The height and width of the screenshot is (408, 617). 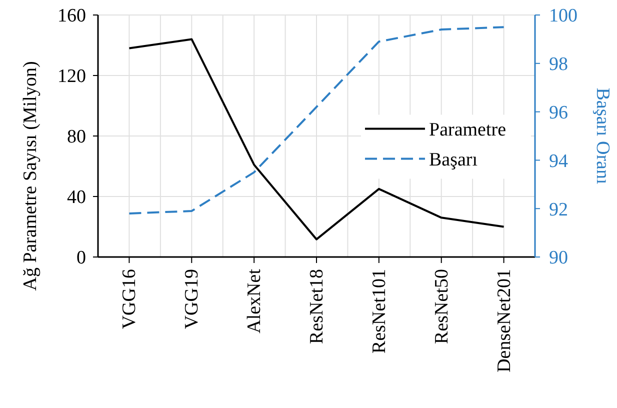 I want to click on y-tick-label: 160, so click(x=72, y=16).